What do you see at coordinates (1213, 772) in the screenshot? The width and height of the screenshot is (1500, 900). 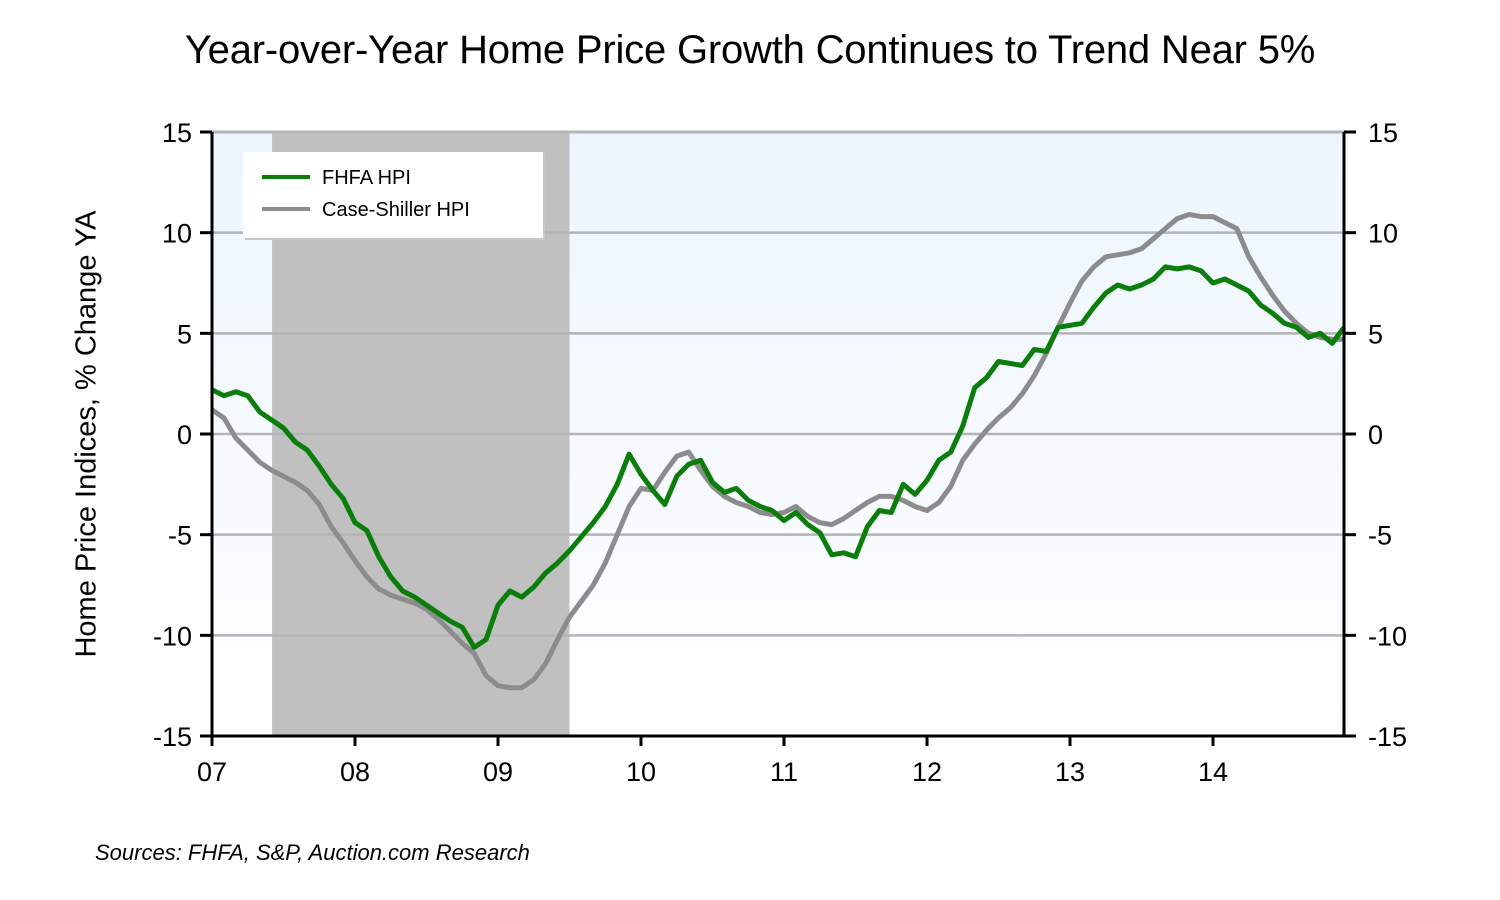 I see `x-tick-label: 14` at bounding box center [1213, 772].